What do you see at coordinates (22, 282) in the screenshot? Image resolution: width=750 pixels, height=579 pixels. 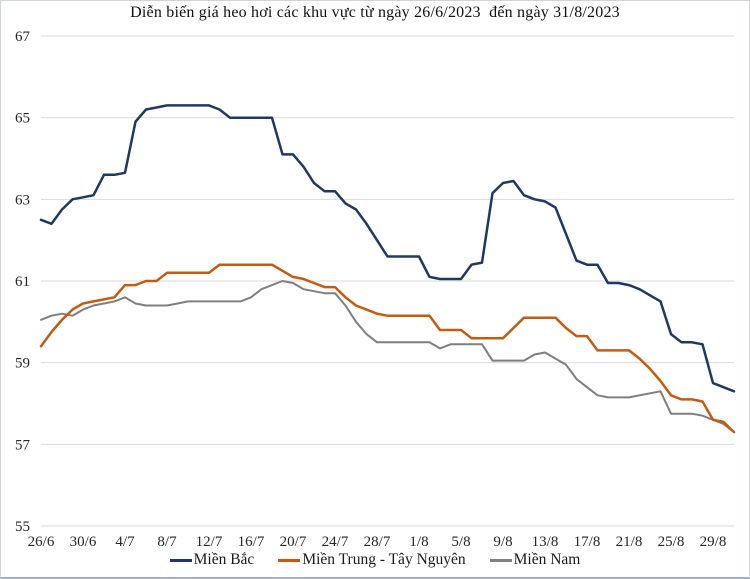 I see `y-tick-label-61: 61` at bounding box center [22, 282].